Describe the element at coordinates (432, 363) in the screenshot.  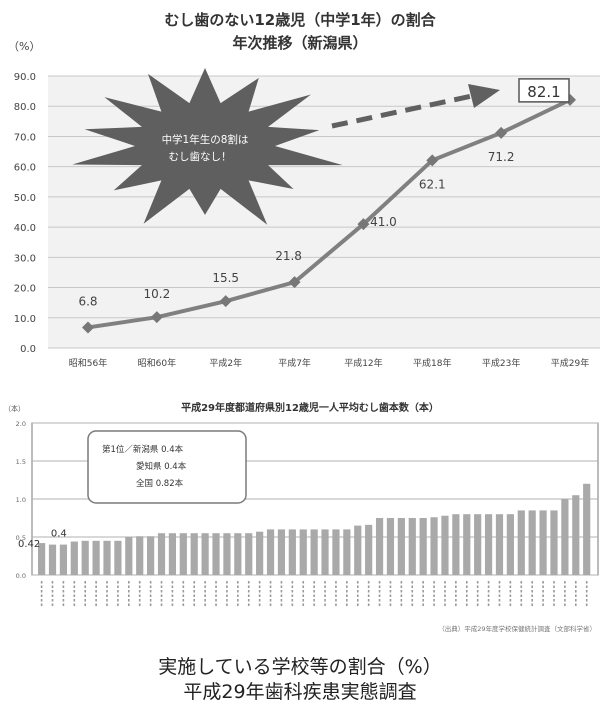
I see `x-tick-label: 平成18年` at that location.